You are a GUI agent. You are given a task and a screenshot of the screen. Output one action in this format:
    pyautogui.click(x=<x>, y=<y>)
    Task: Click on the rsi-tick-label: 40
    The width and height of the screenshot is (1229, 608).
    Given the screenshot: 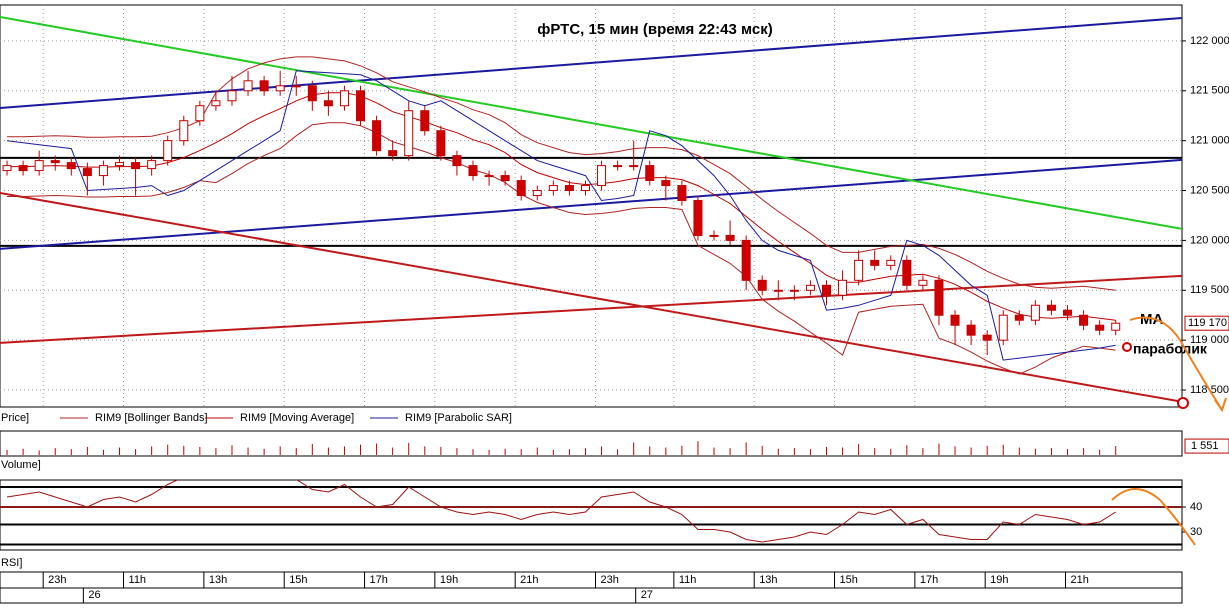 What is the action you would take?
    pyautogui.click(x=1196, y=507)
    